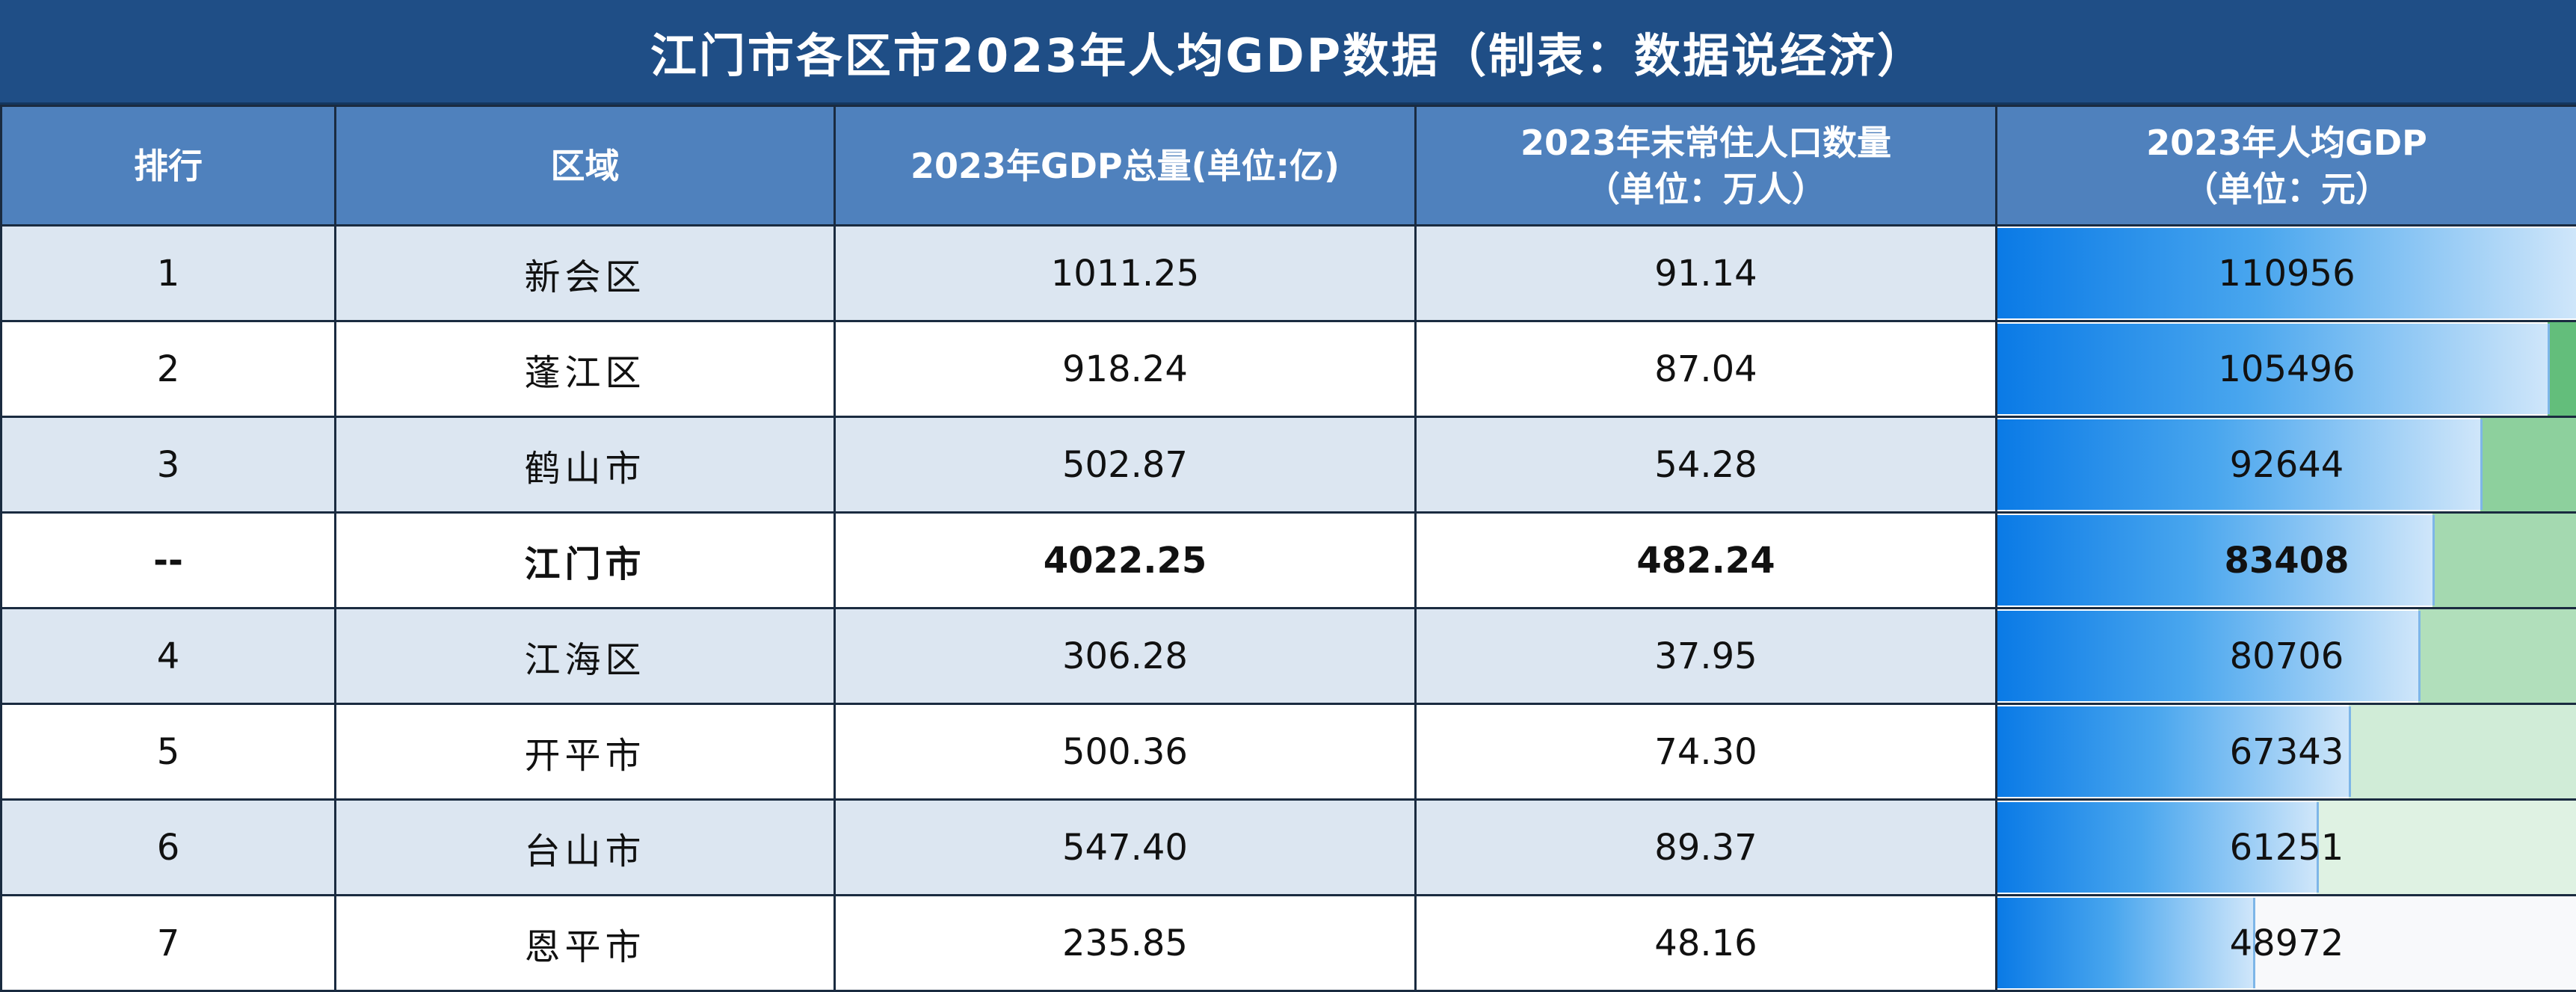 The width and height of the screenshot is (2576, 992). What do you see at coordinates (1706, 189) in the screenshot?
I see `header-population-line2: （单位：万人）` at bounding box center [1706, 189].